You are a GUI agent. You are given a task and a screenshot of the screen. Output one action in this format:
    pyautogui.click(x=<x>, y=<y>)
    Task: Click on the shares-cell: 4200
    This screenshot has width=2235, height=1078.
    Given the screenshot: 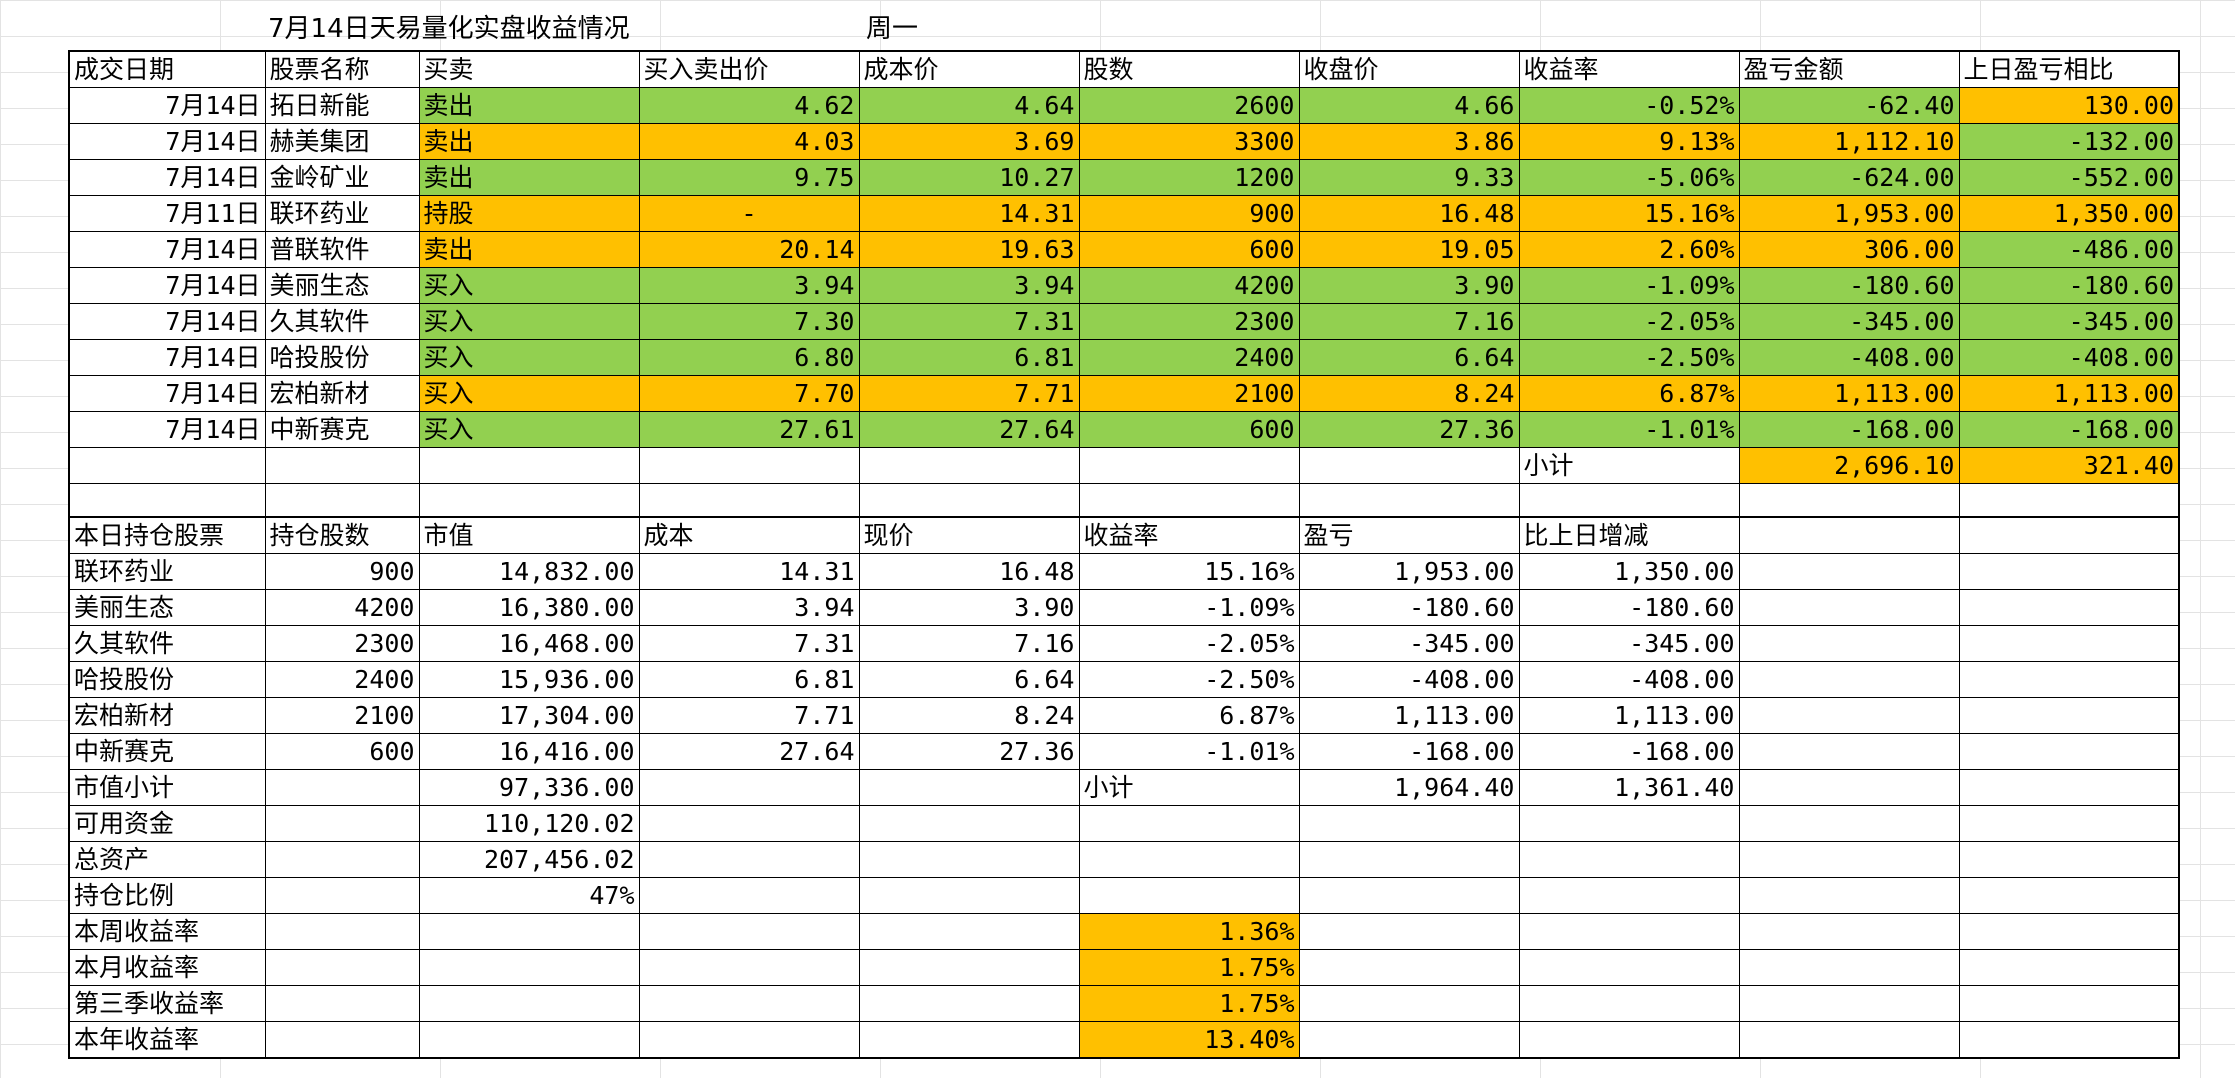 What is the action you would take?
    pyautogui.click(x=1189, y=285)
    